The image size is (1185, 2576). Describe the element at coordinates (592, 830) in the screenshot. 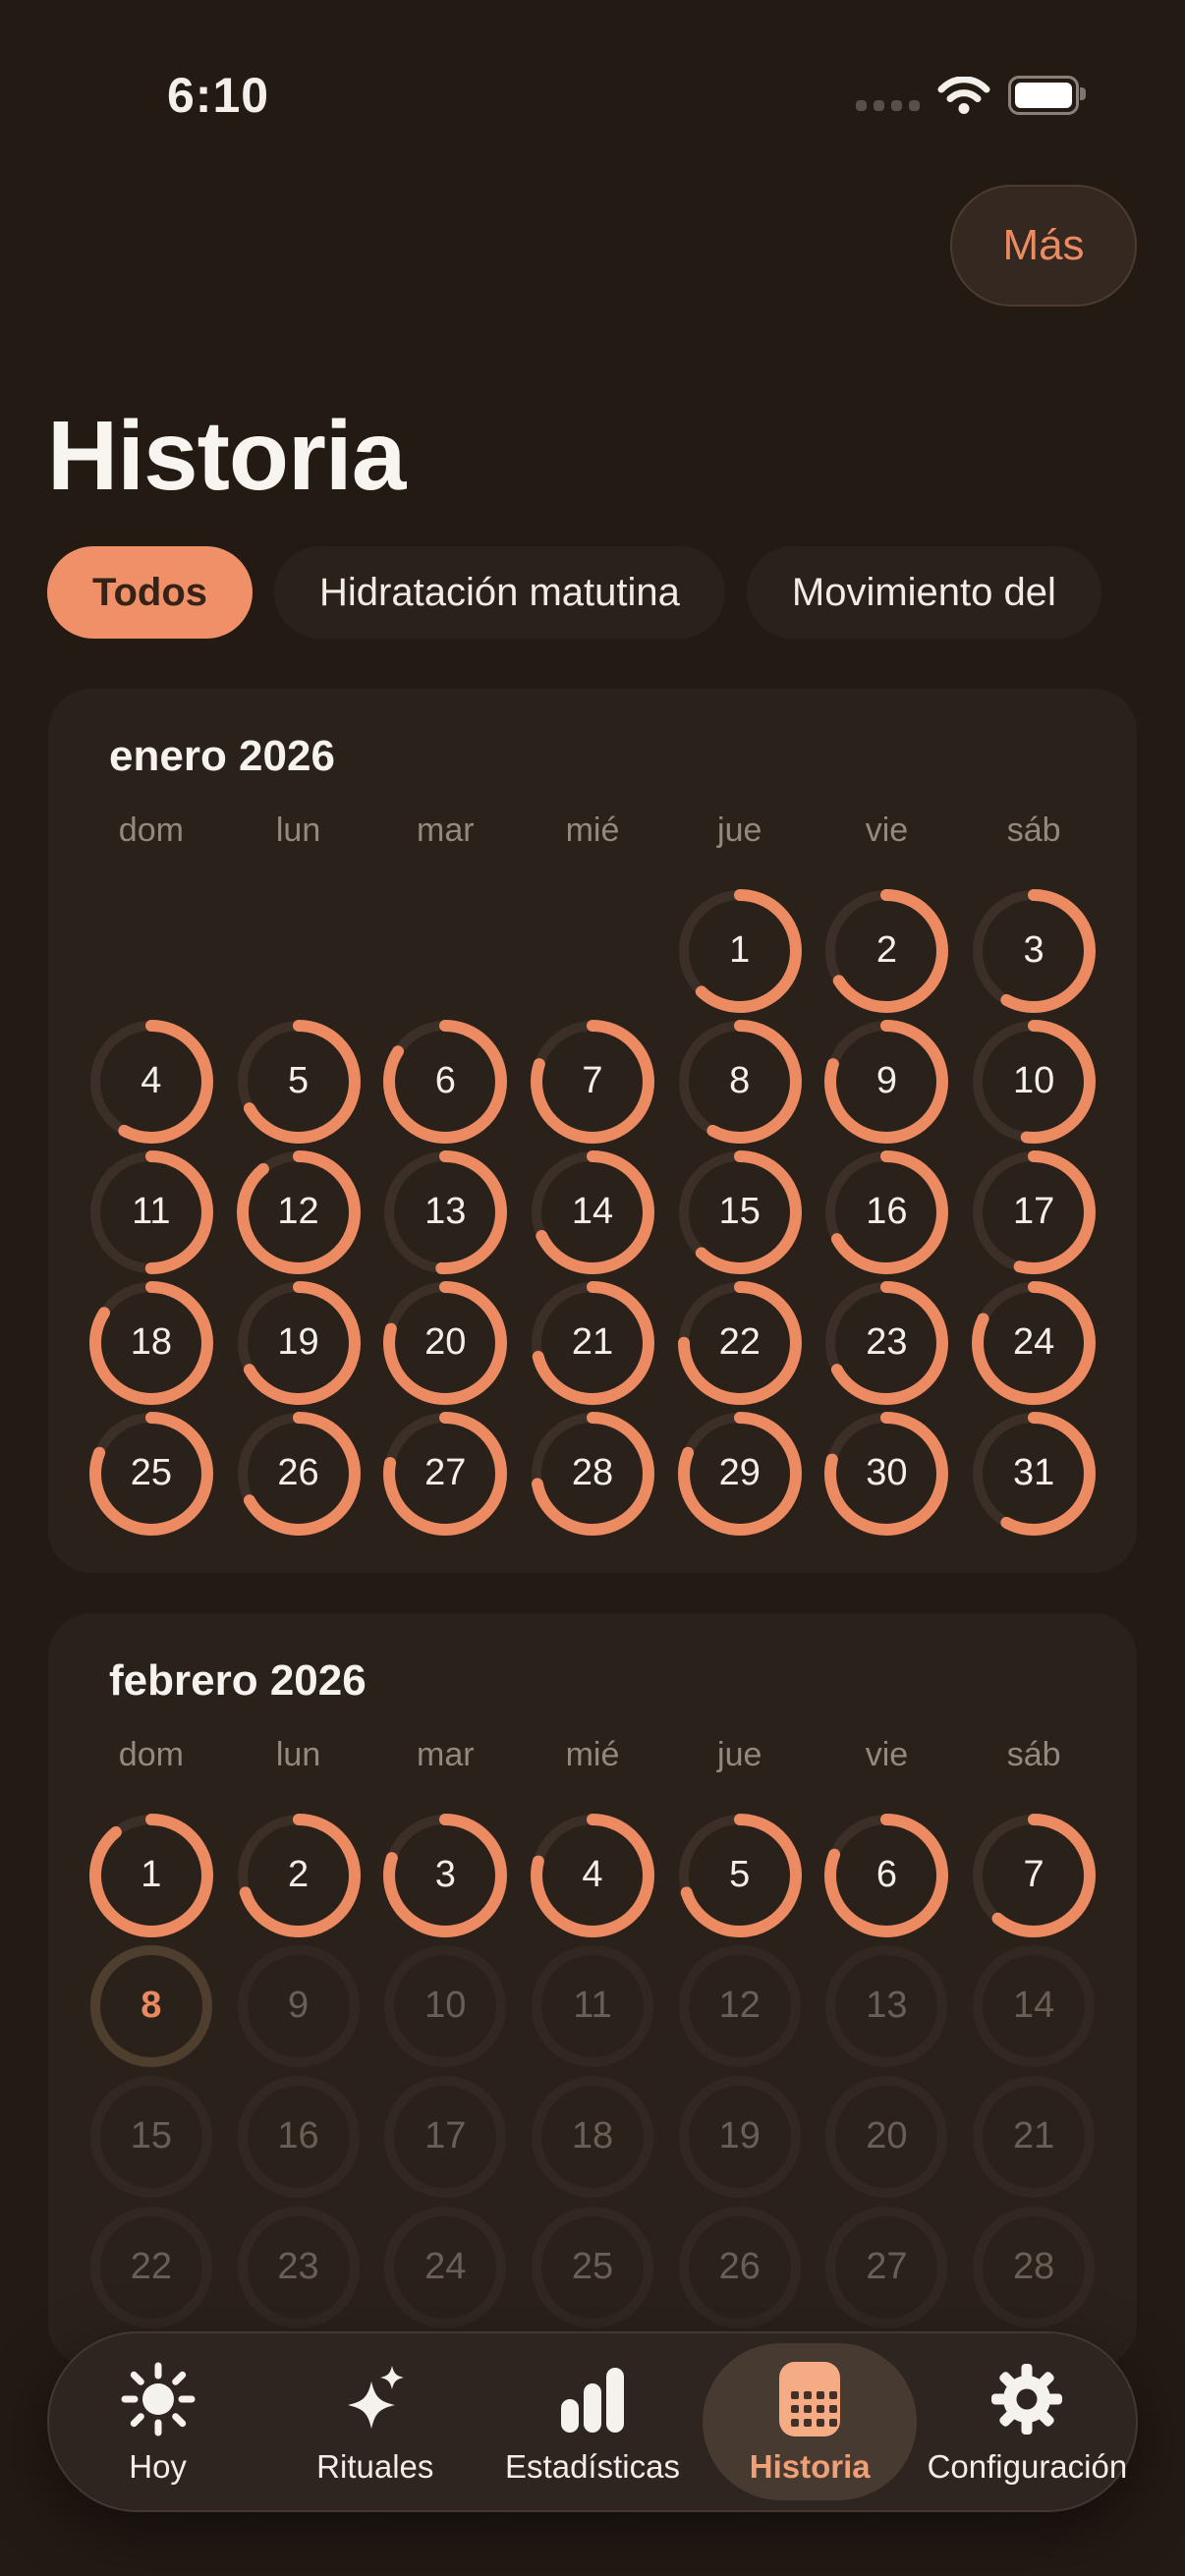

I see `weekday-label: mié` at that location.